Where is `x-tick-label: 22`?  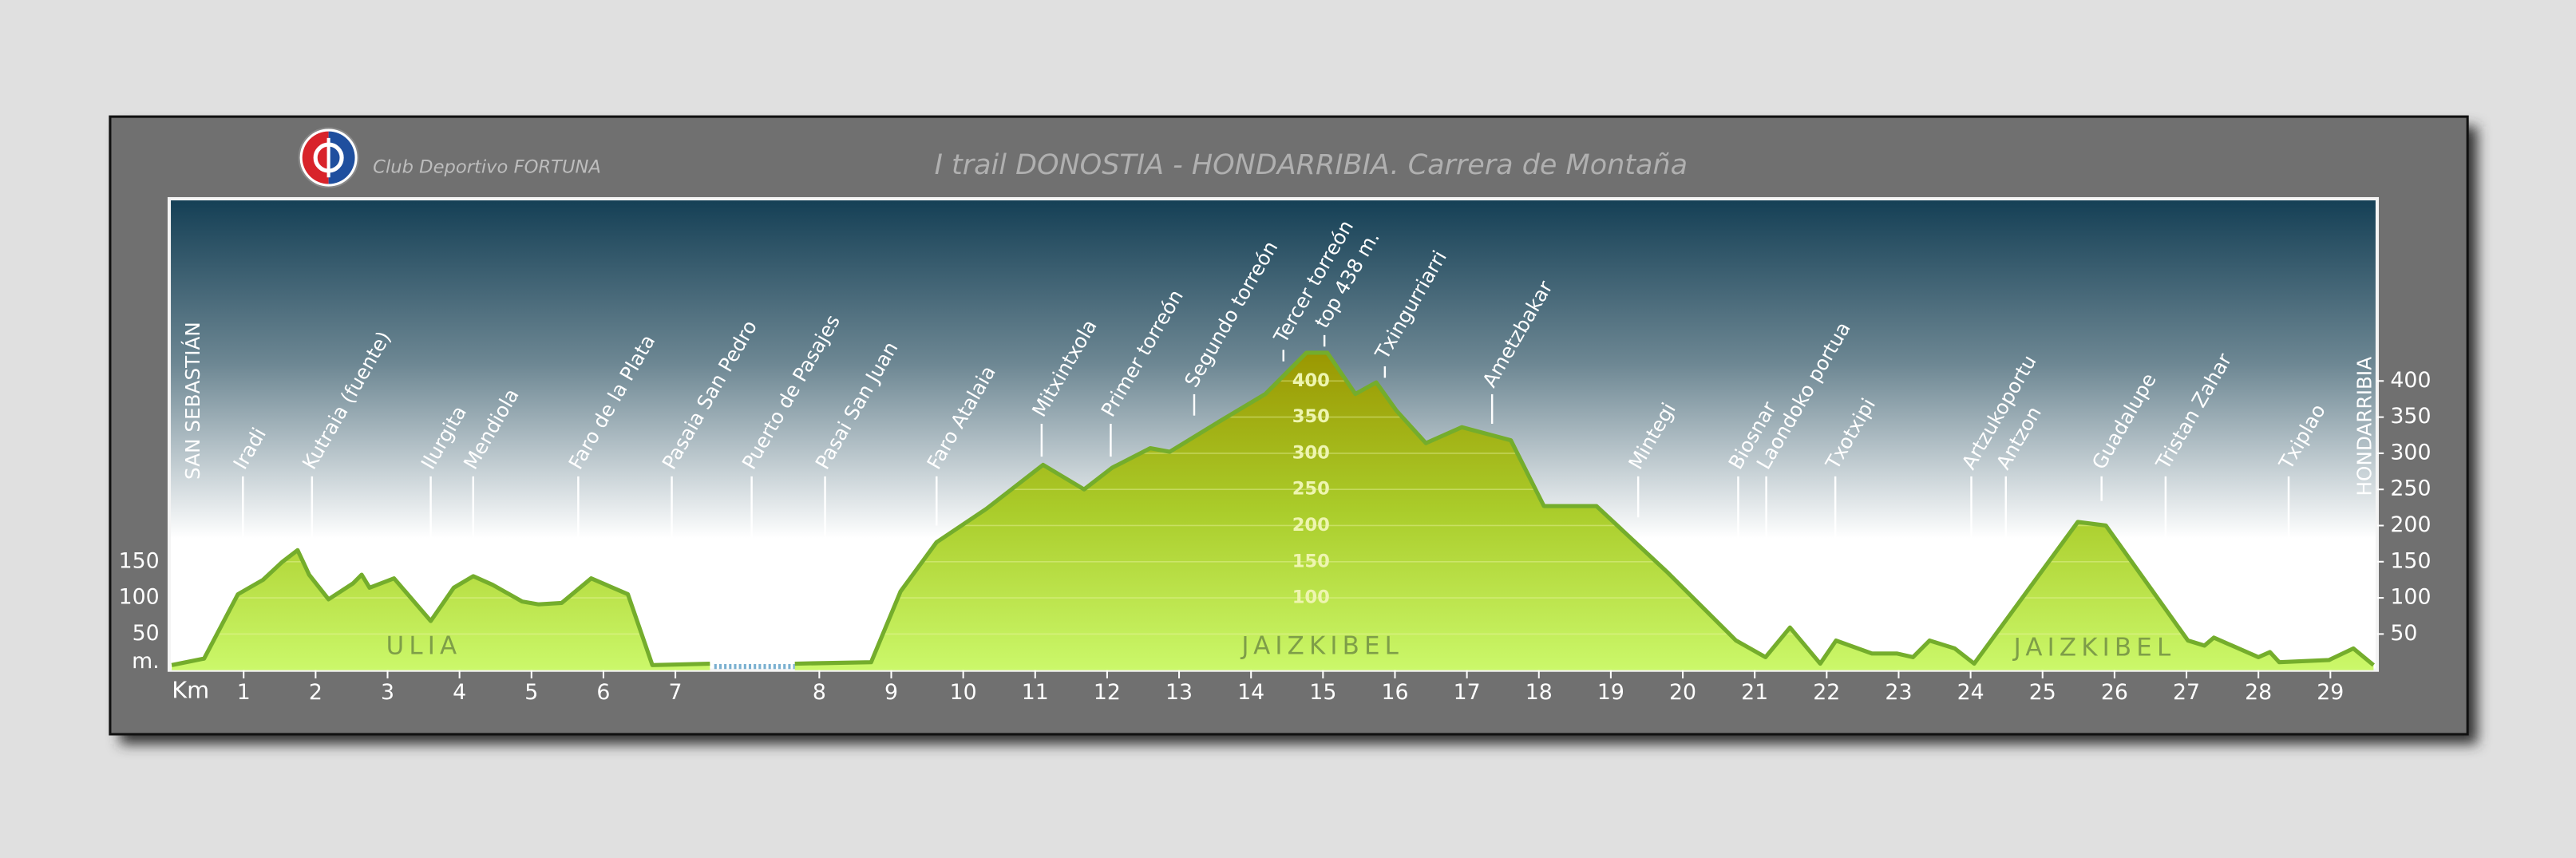
x-tick-label: 22 is located at coordinates (1827, 692).